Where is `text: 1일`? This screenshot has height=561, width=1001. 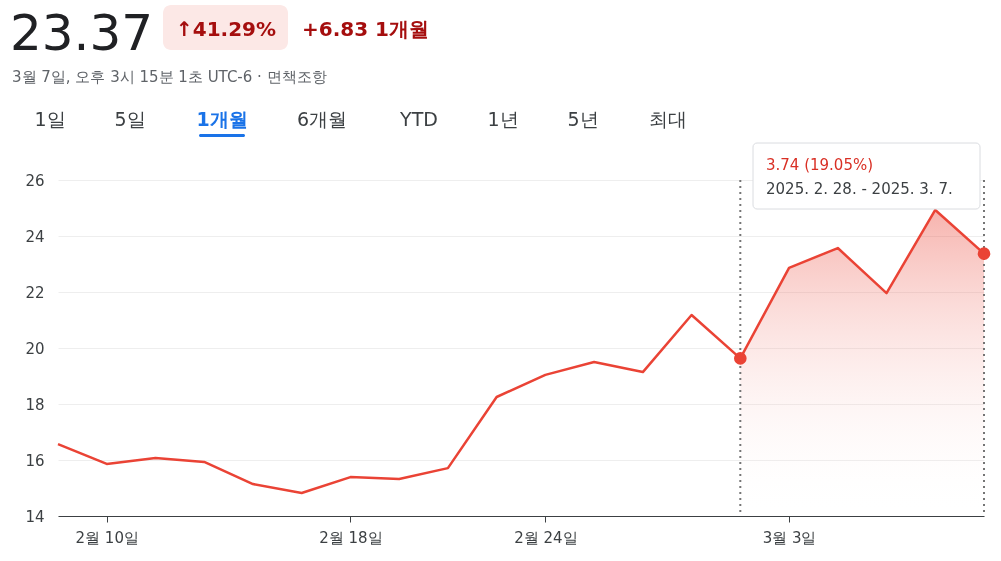 text: 1일 is located at coordinates (50, 119).